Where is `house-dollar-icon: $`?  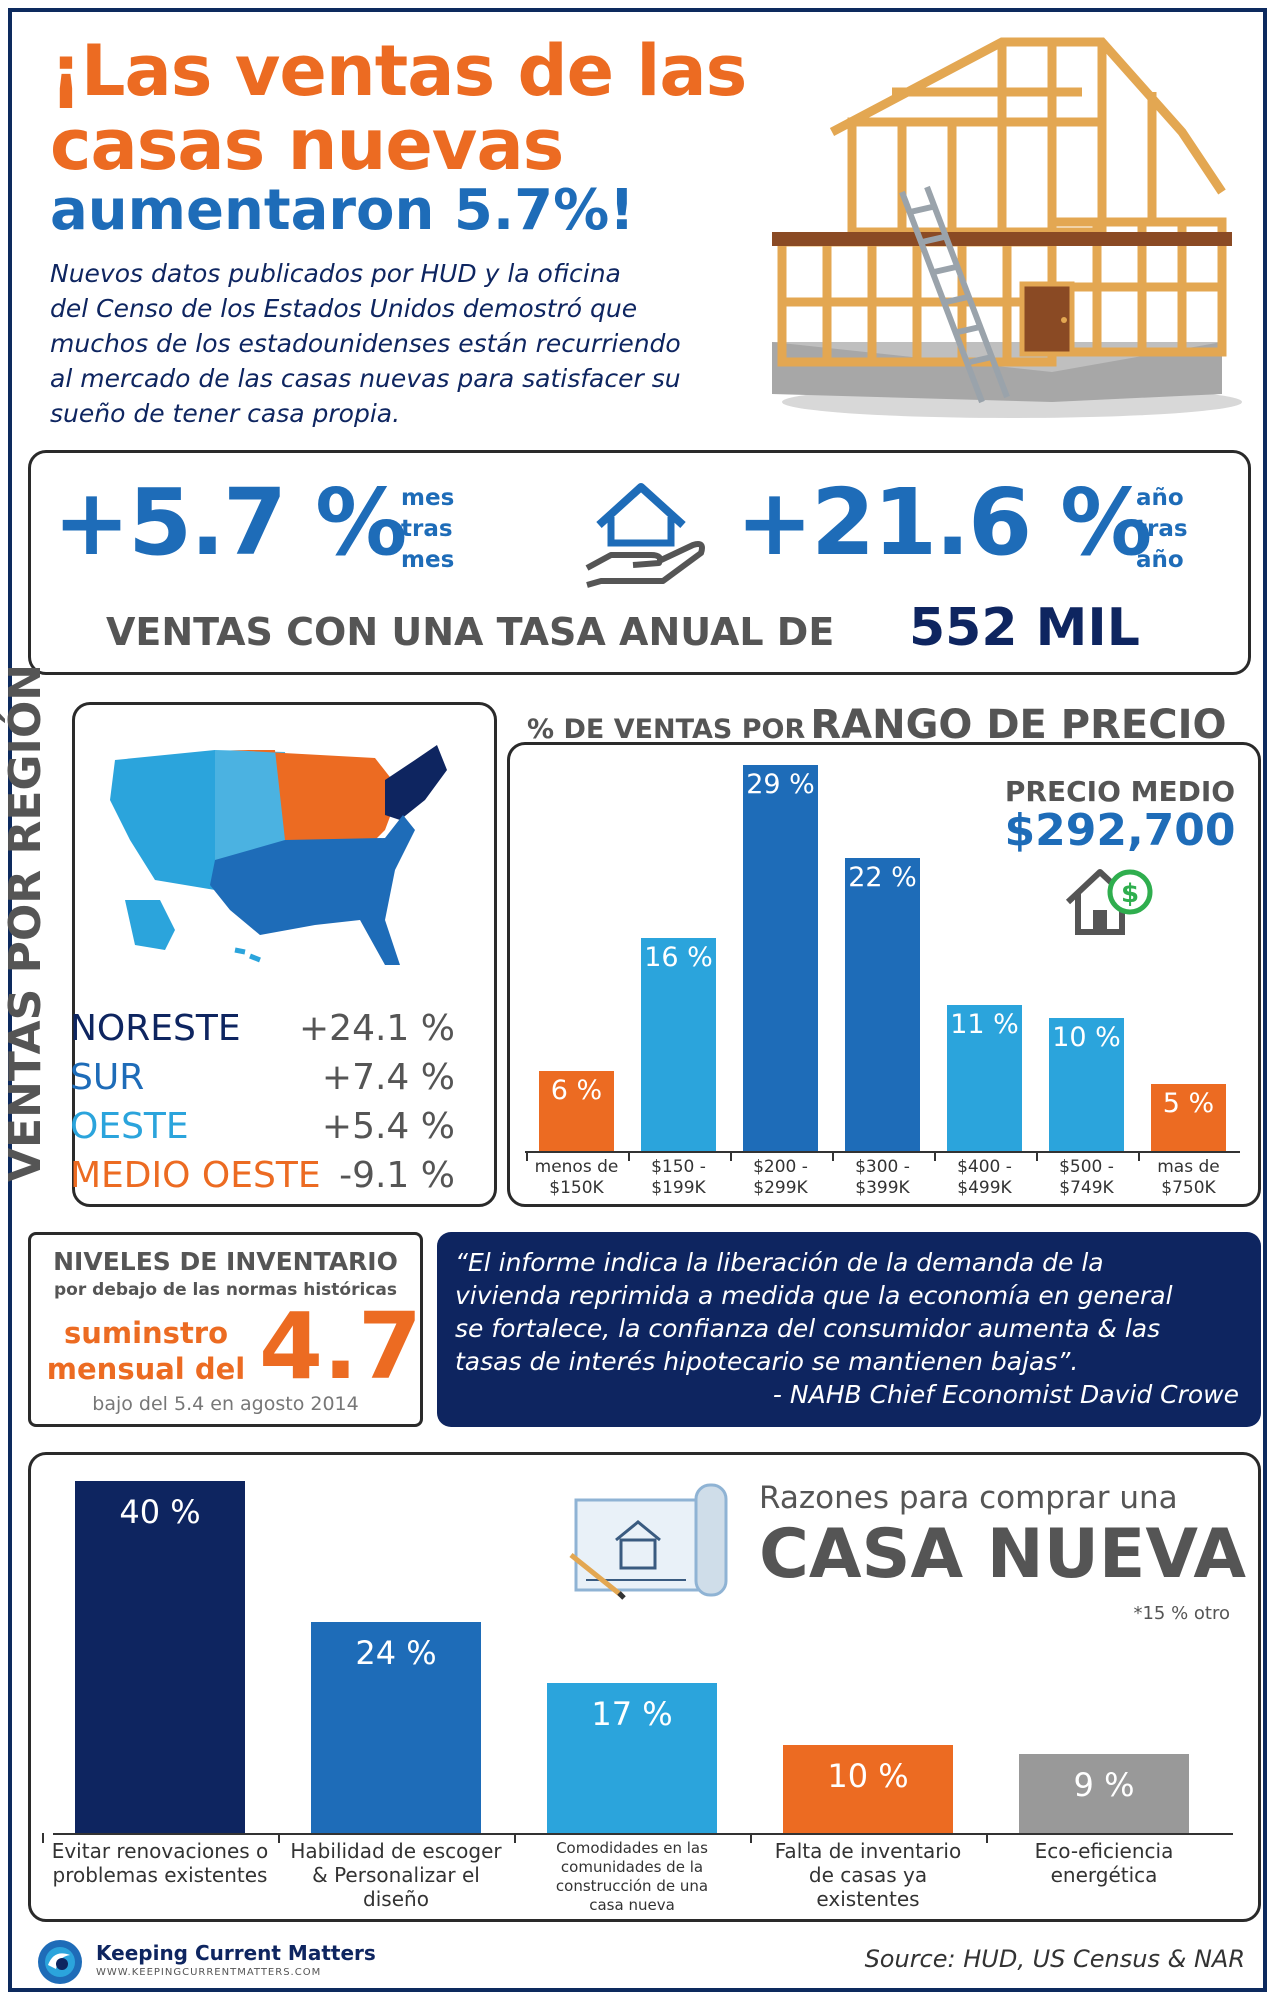 house-dollar-icon: $ is located at coordinates (1109, 902).